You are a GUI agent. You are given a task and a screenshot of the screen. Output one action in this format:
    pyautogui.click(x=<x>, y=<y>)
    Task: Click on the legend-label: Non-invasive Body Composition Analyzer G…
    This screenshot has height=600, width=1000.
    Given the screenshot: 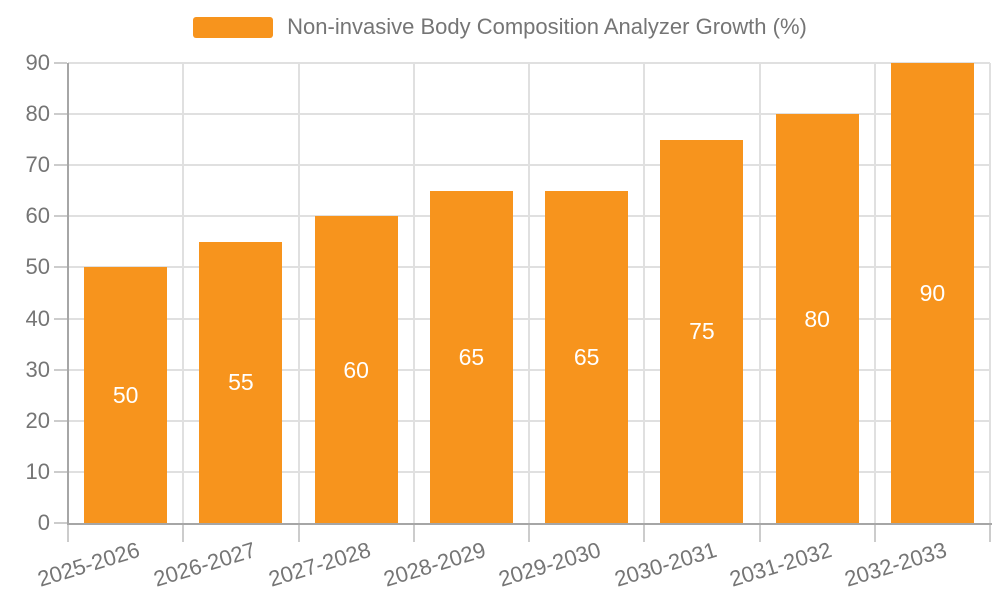 What is the action you would take?
    pyautogui.click(x=547, y=26)
    